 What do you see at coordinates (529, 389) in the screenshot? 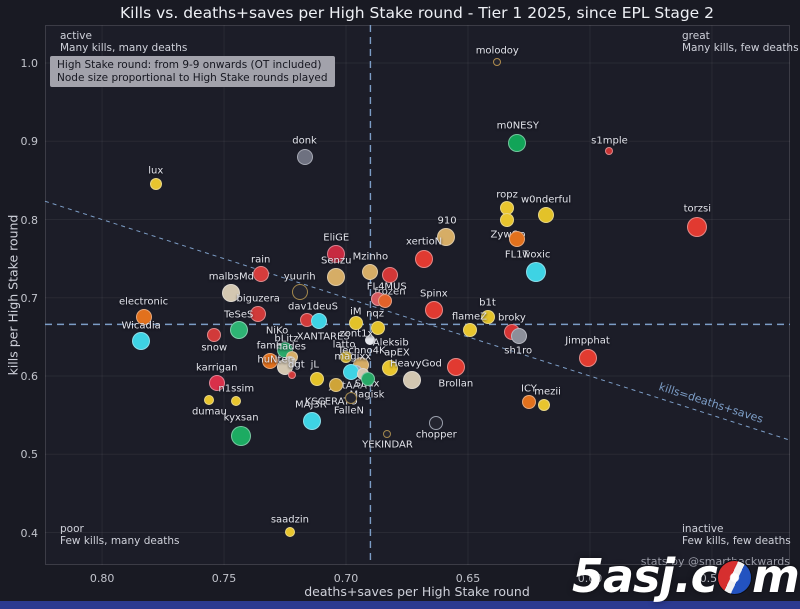
I see `data-point-label-ICY: ICY` at bounding box center [529, 389].